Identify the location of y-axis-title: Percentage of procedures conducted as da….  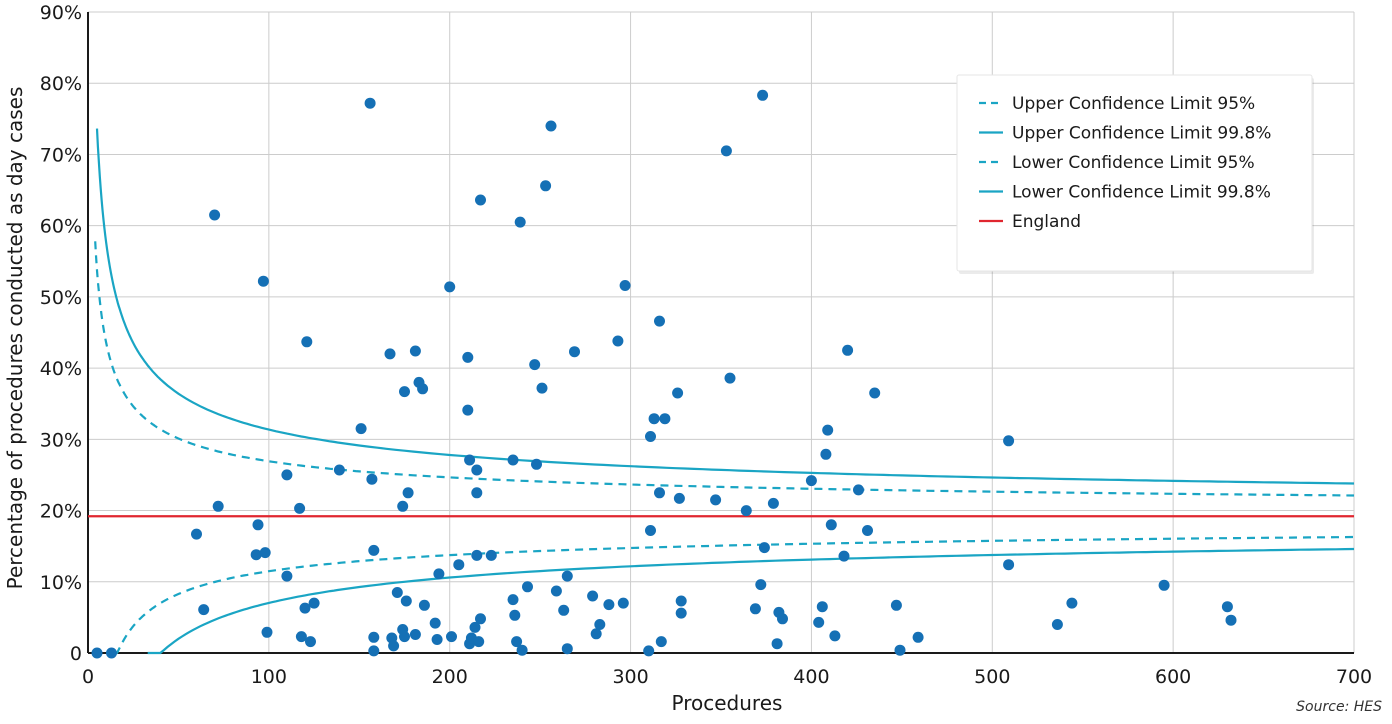
(15, 338).